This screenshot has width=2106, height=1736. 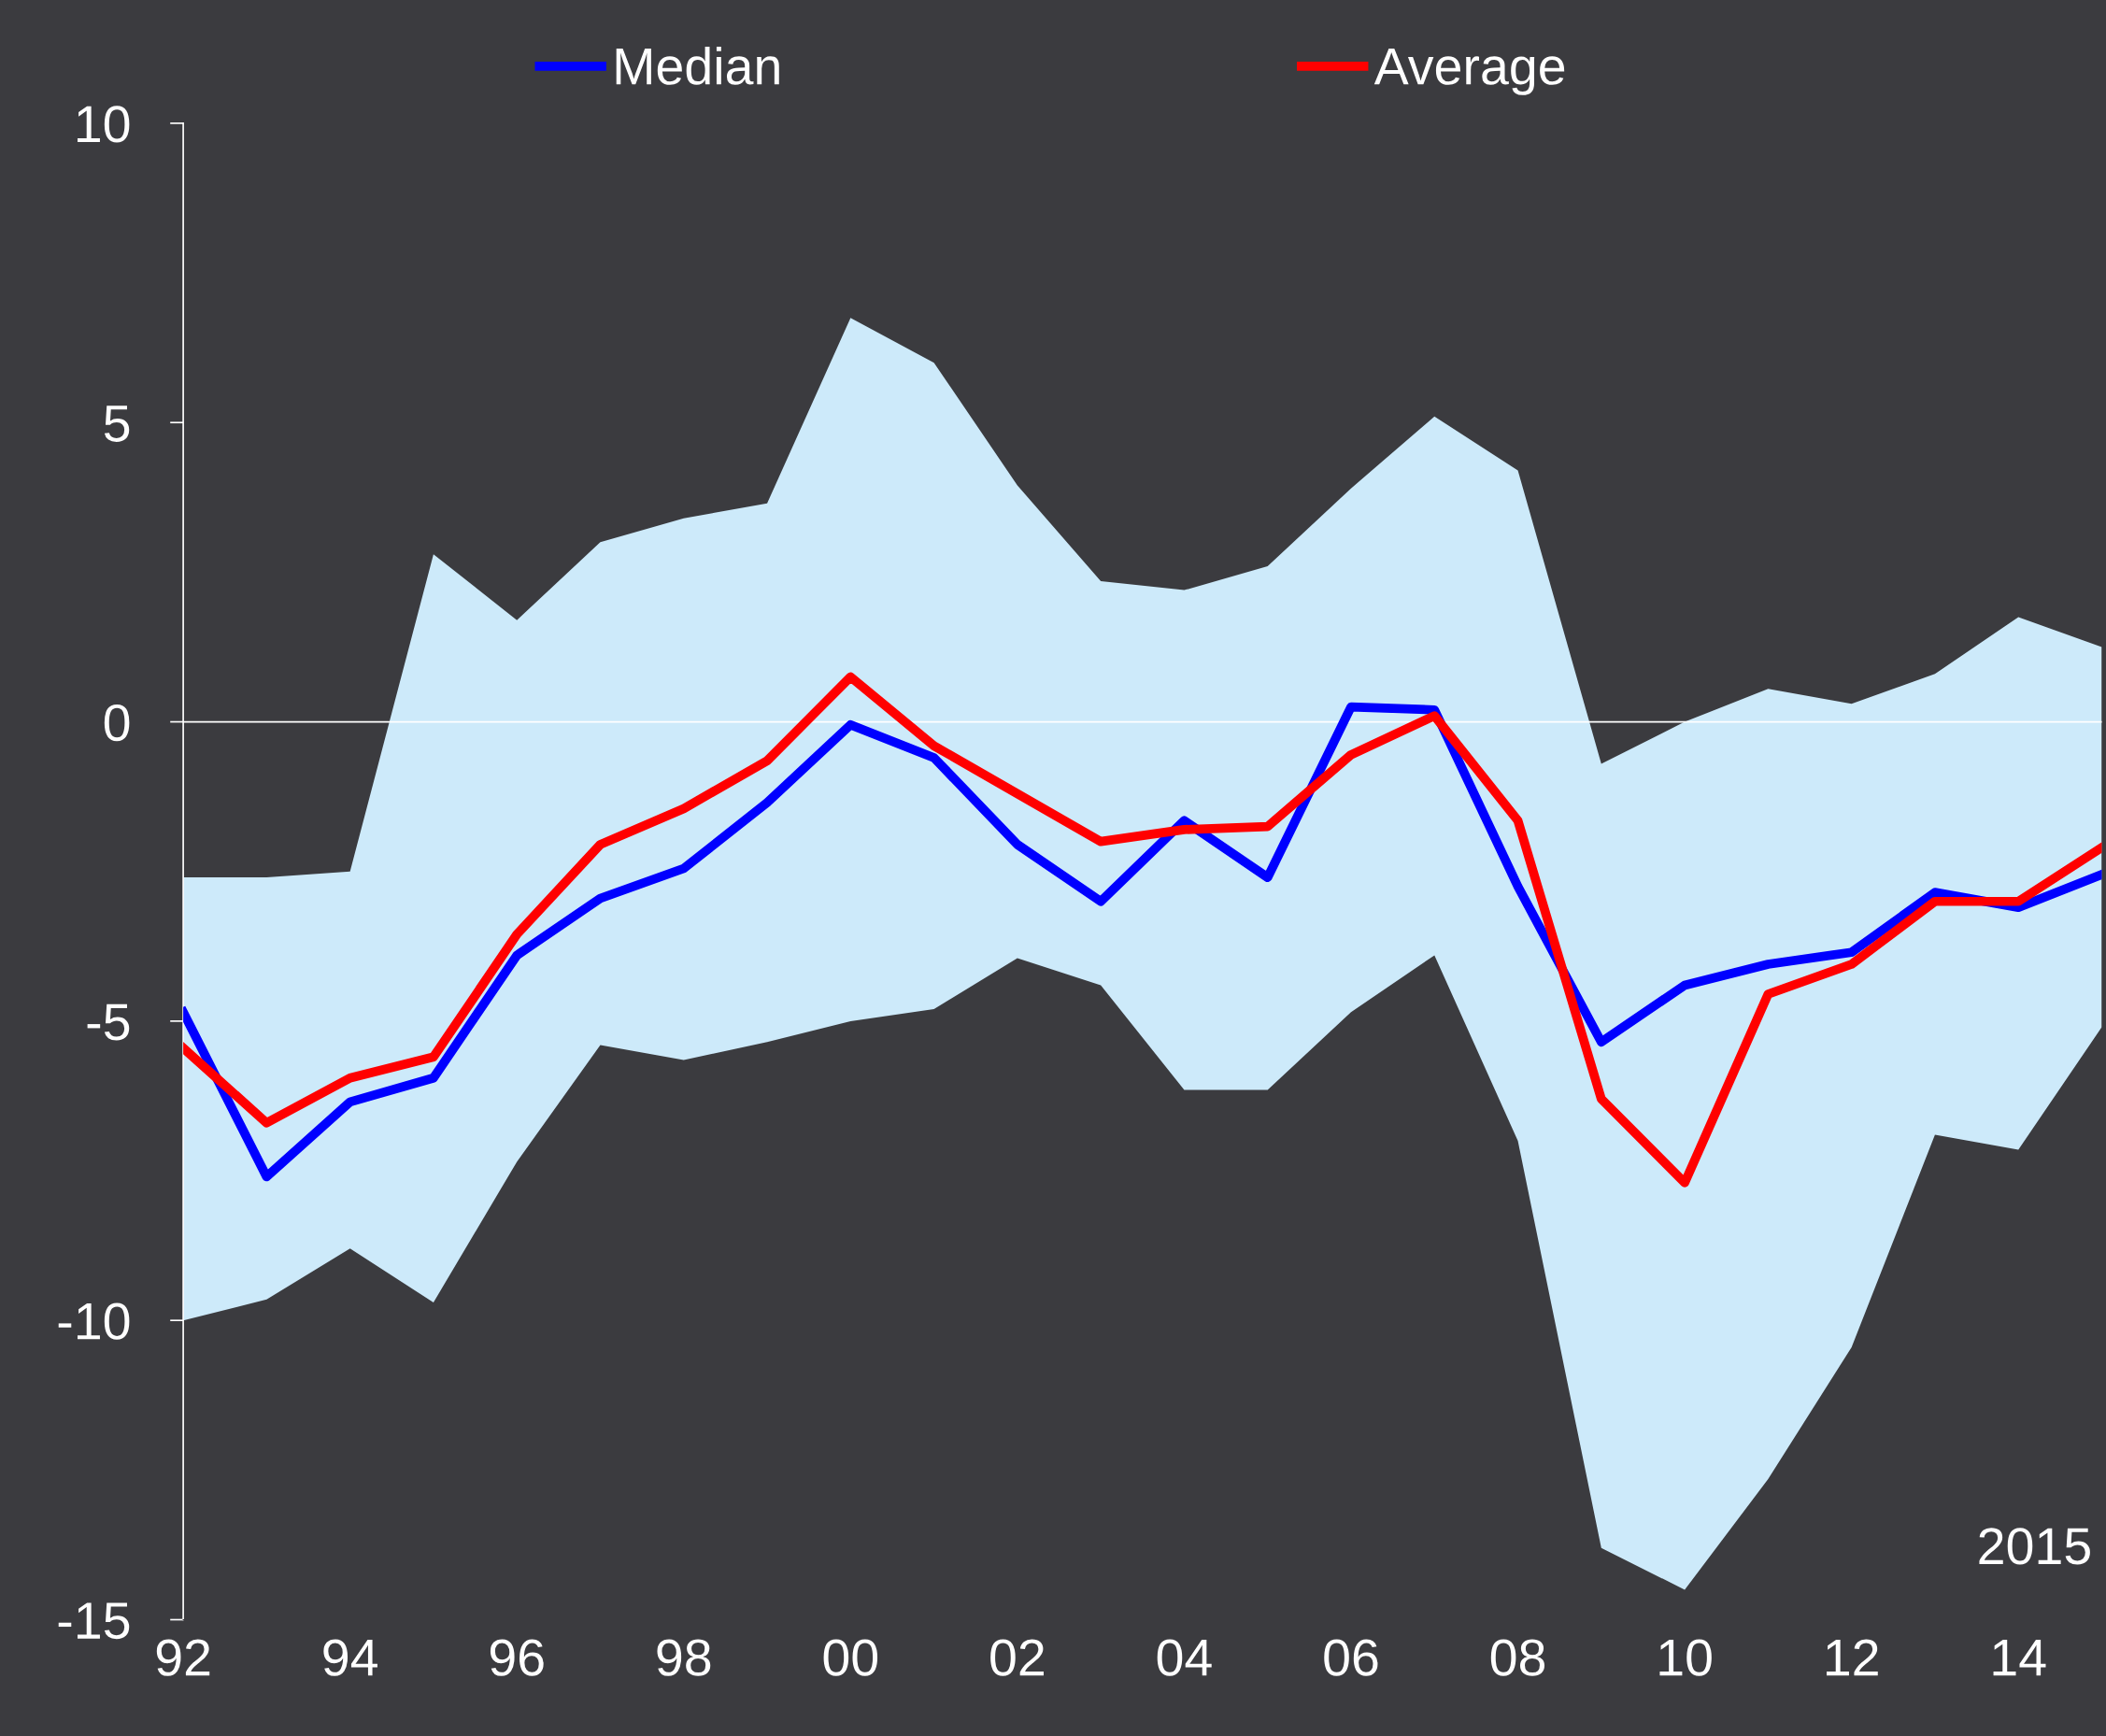 I want to click on legend-label: Median, so click(x=697, y=66).